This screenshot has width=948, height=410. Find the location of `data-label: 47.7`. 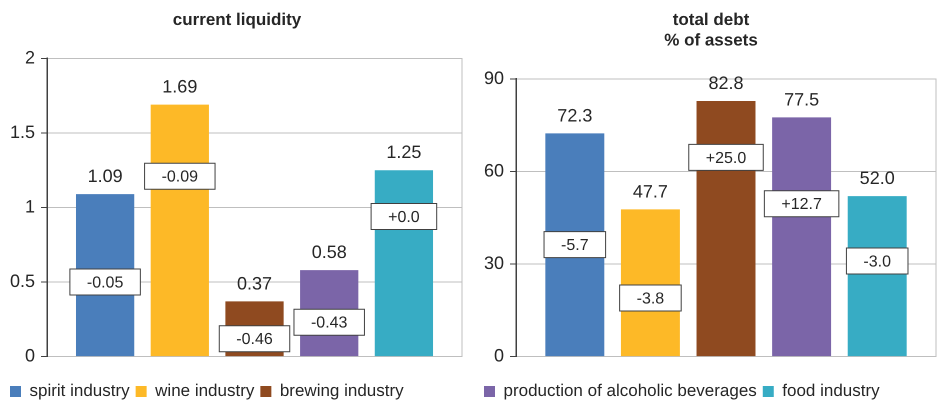

data-label: 47.7 is located at coordinates (650, 191).